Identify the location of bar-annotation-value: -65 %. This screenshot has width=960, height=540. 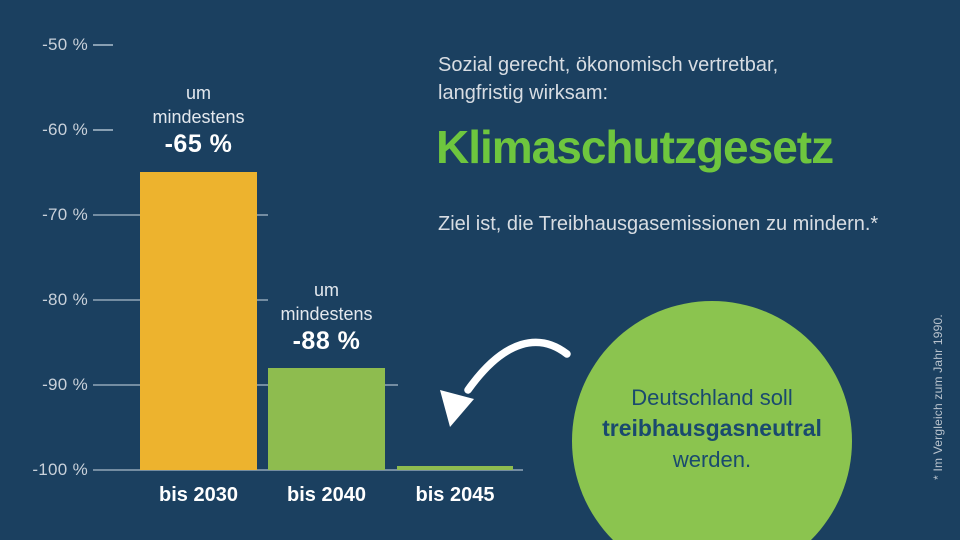
(198, 144).